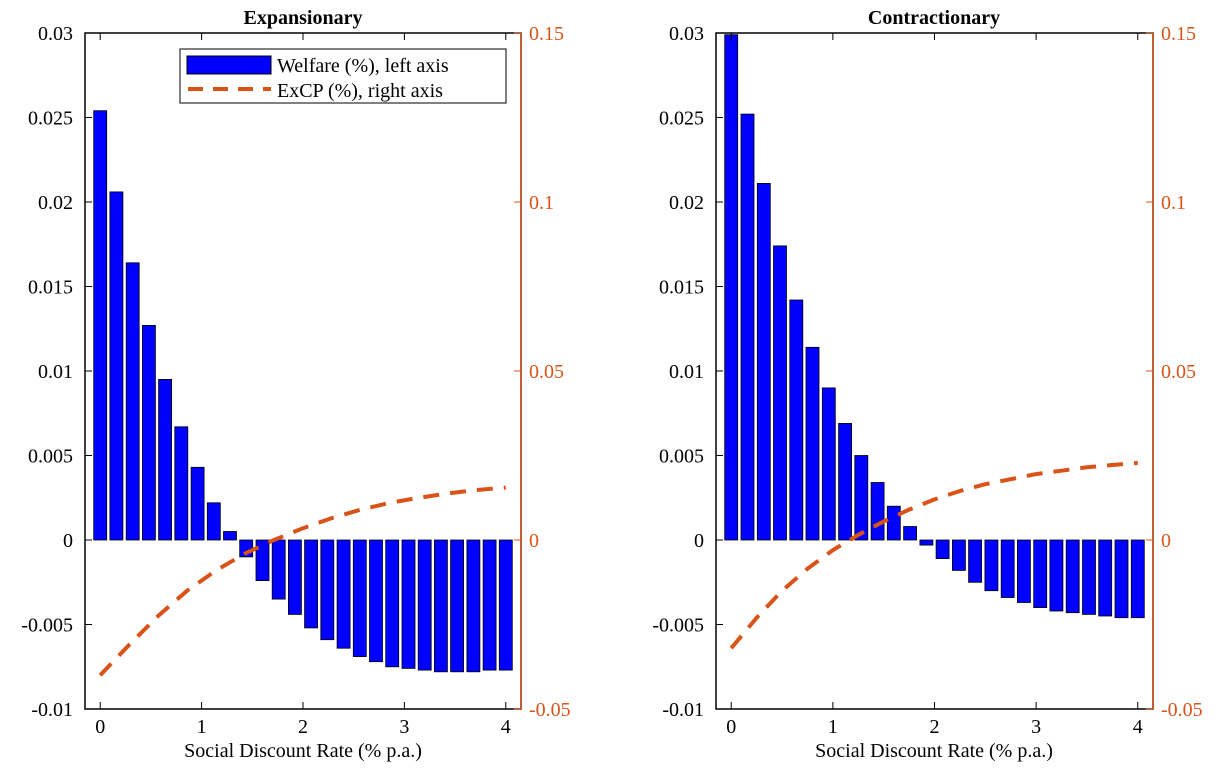  I want to click on chart-title: Contractionary, so click(934, 18).